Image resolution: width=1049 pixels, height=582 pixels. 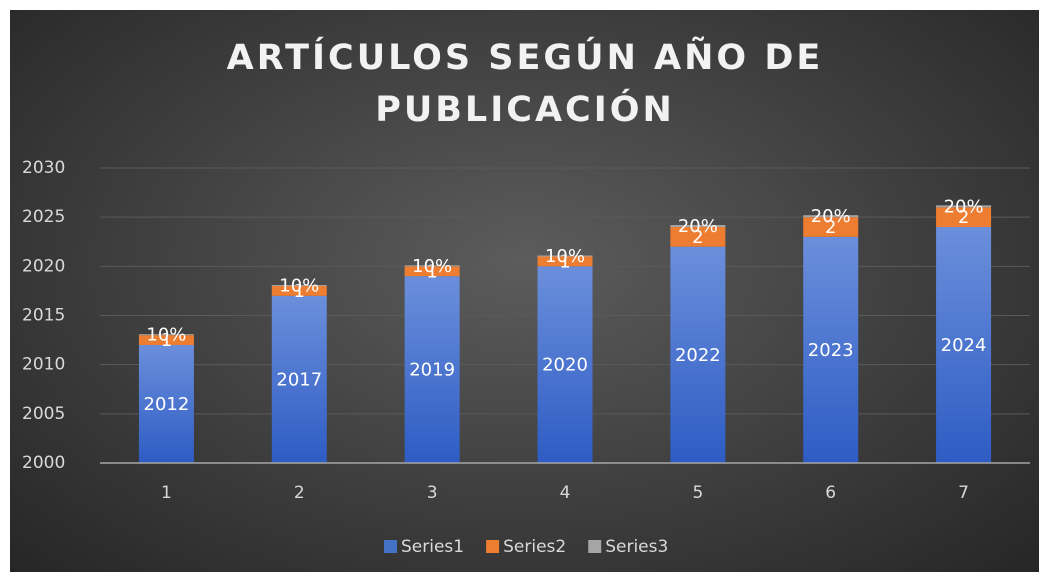 I want to click on x-tick-label: 1, so click(x=166, y=493).